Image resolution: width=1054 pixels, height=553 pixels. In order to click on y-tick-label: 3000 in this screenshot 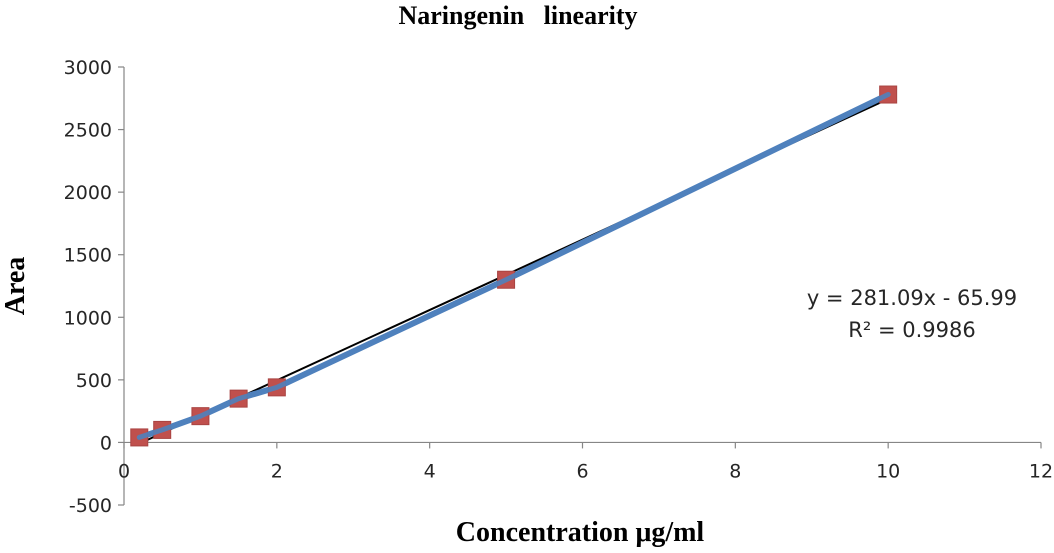, I will do `click(88, 68)`.